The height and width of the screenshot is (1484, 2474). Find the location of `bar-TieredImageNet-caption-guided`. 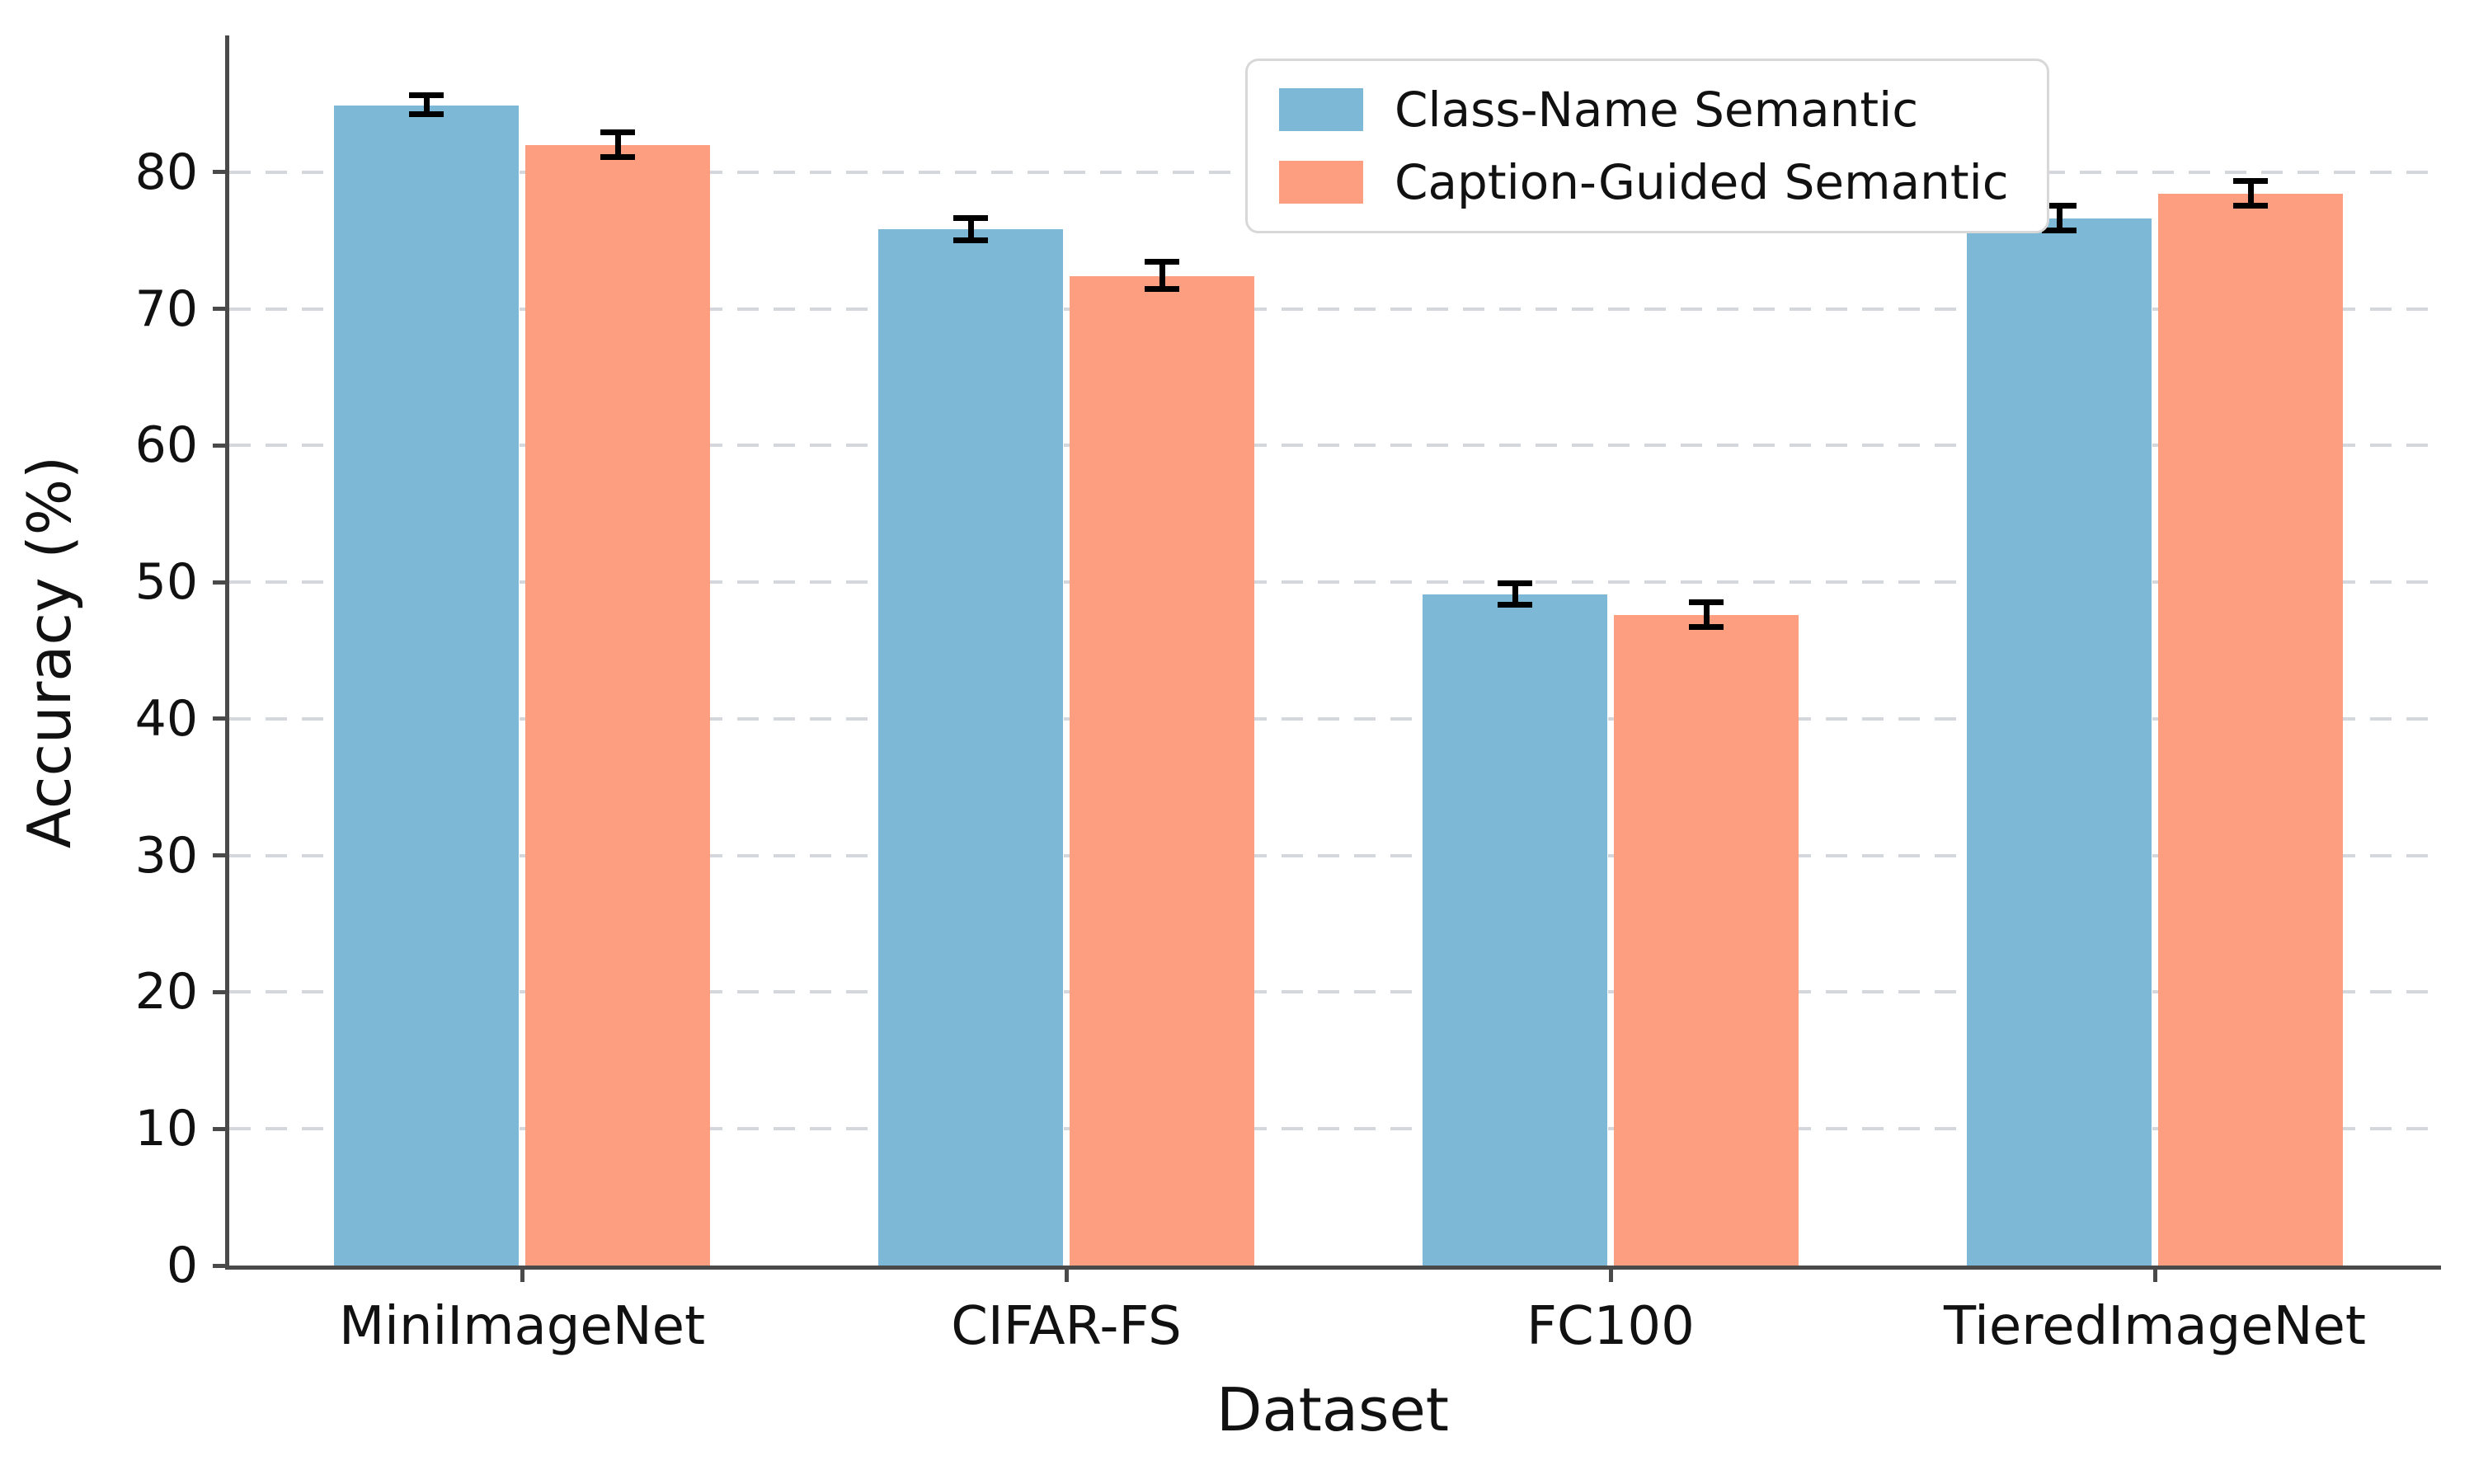

bar-TieredImageNet-caption-guided is located at coordinates (2250, 730).